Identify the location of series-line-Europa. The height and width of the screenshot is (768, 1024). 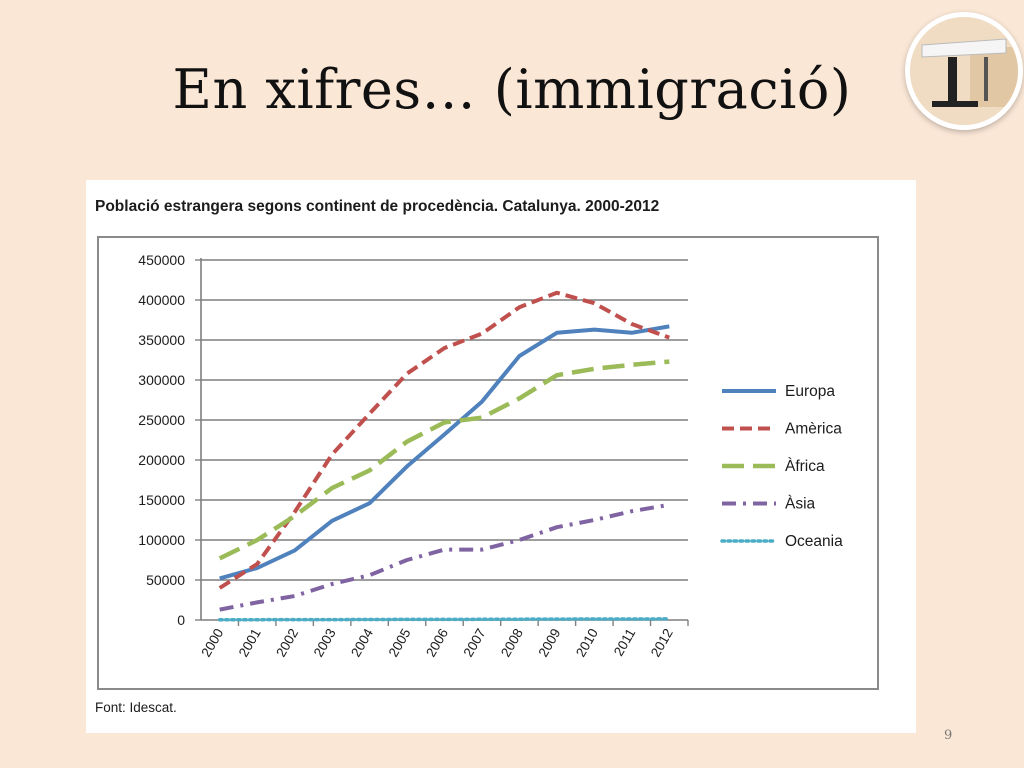
(444, 452).